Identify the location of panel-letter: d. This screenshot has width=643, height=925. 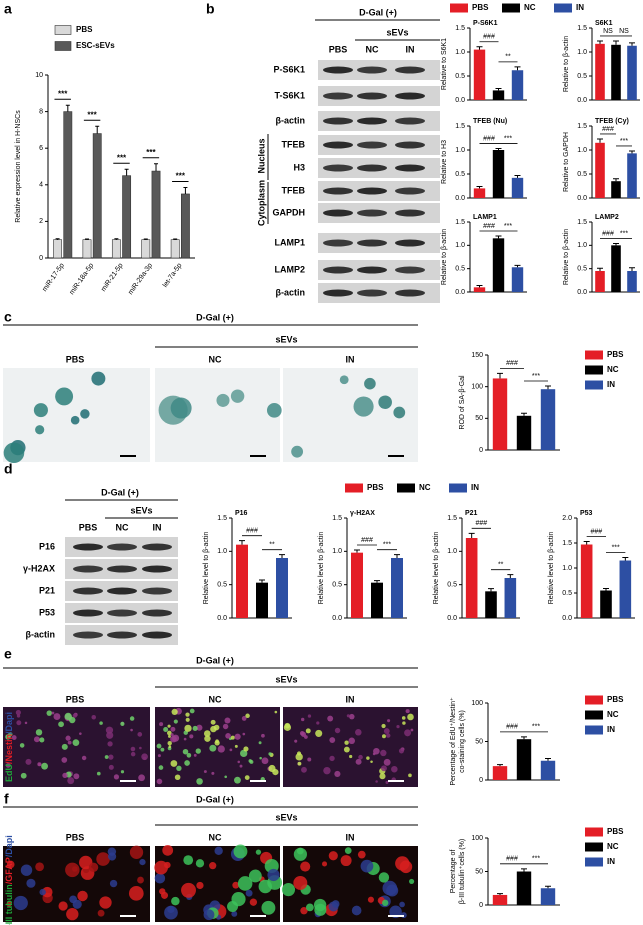
(8, 469).